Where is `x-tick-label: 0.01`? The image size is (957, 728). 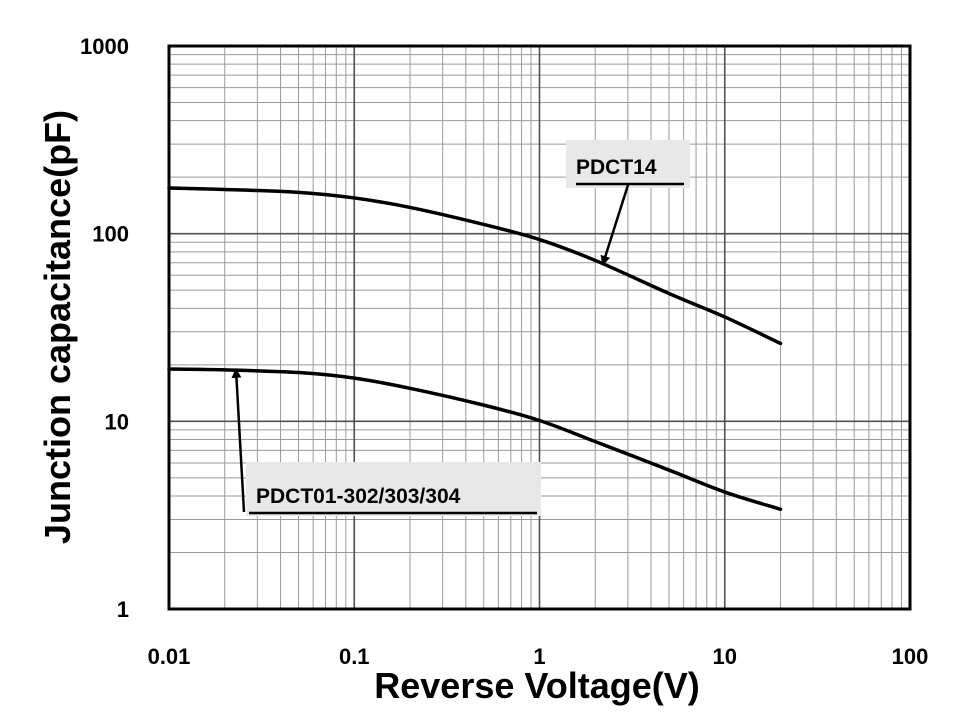 x-tick-label: 0.01 is located at coordinates (169, 656).